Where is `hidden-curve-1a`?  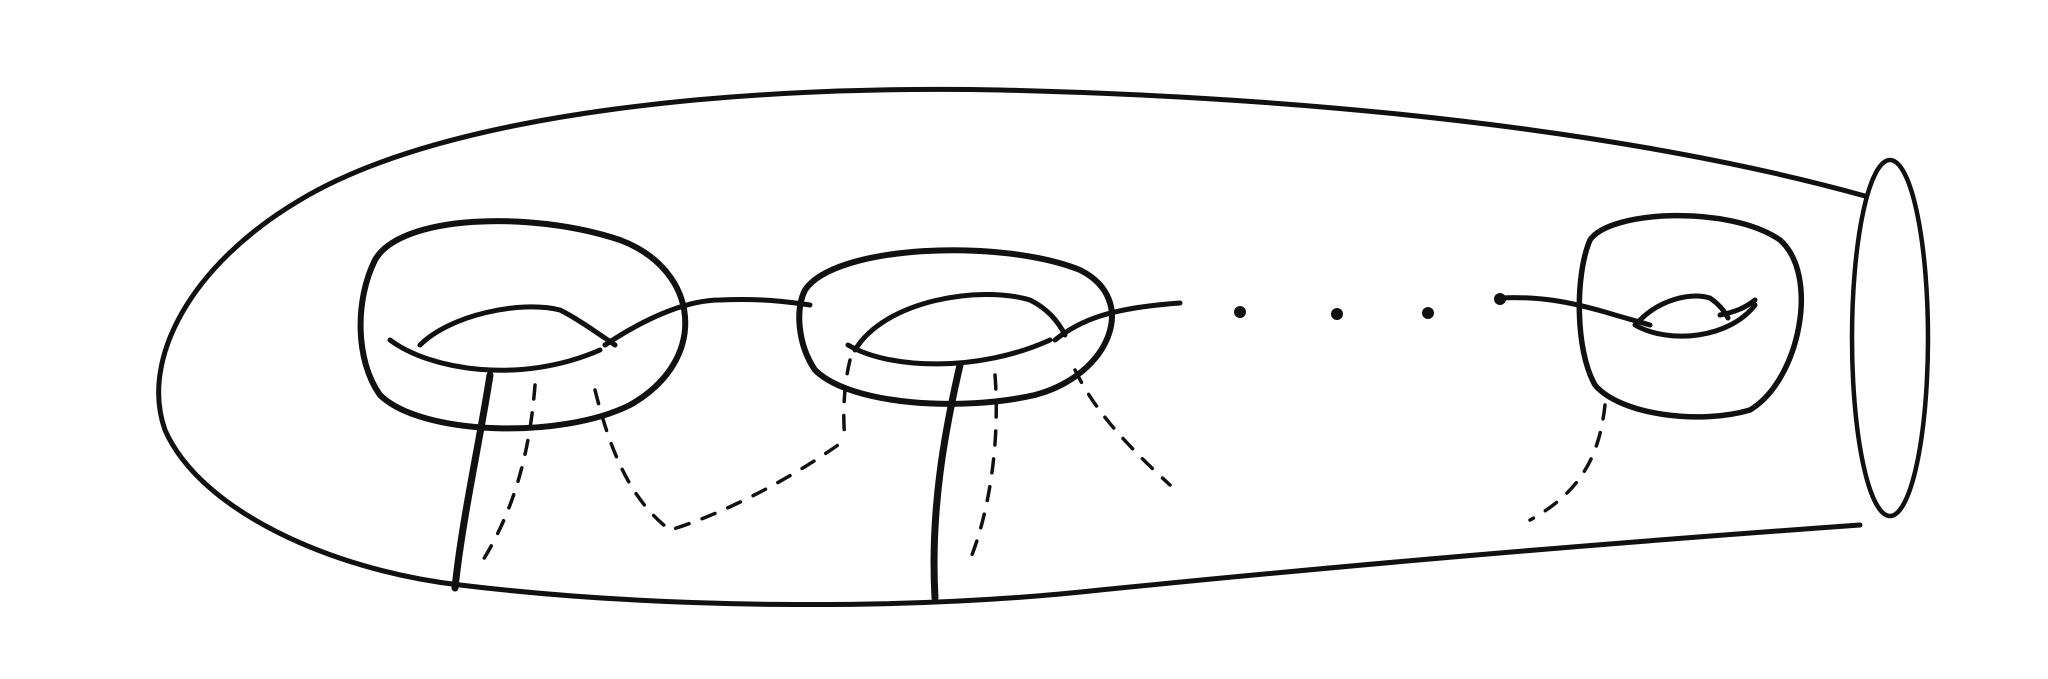
hidden-curve-1a is located at coordinates (507, 475).